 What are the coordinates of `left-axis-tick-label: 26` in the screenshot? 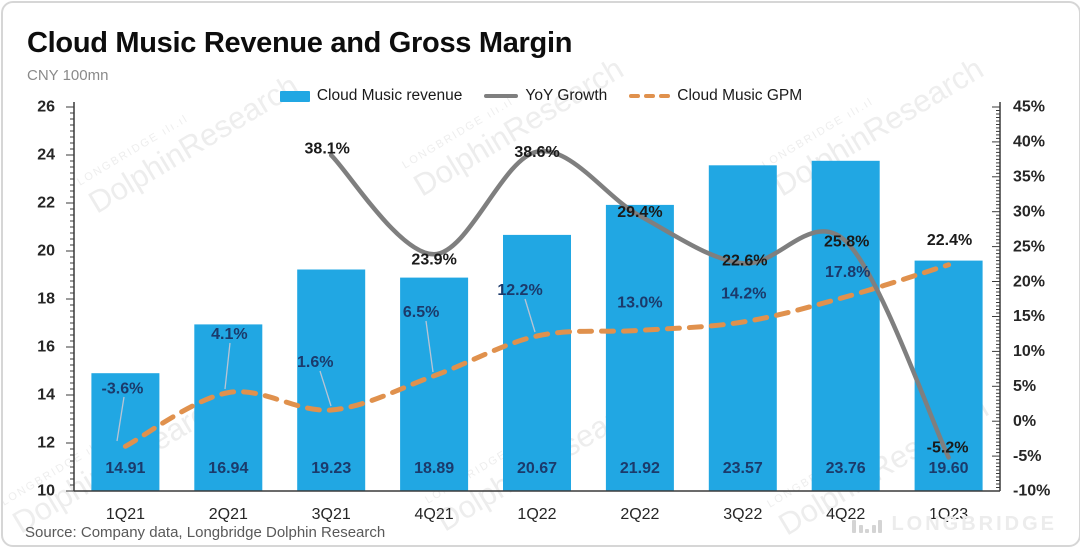 It's located at (46, 107).